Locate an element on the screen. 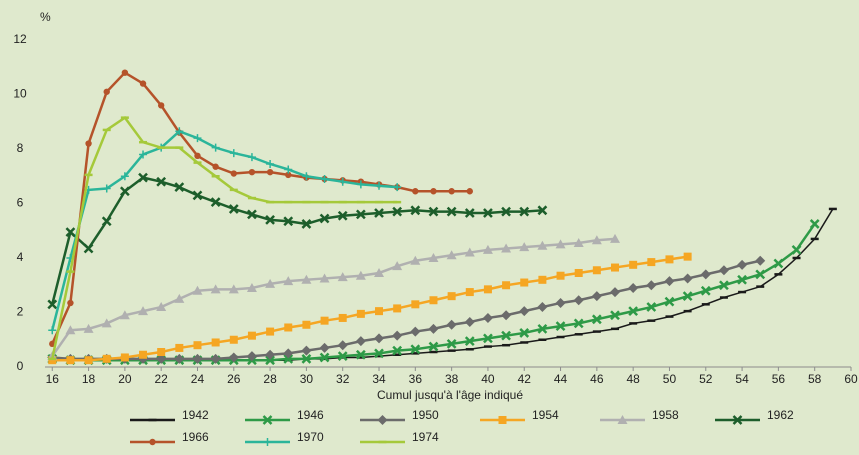  x-tick-label: 38 is located at coordinates (452, 379).